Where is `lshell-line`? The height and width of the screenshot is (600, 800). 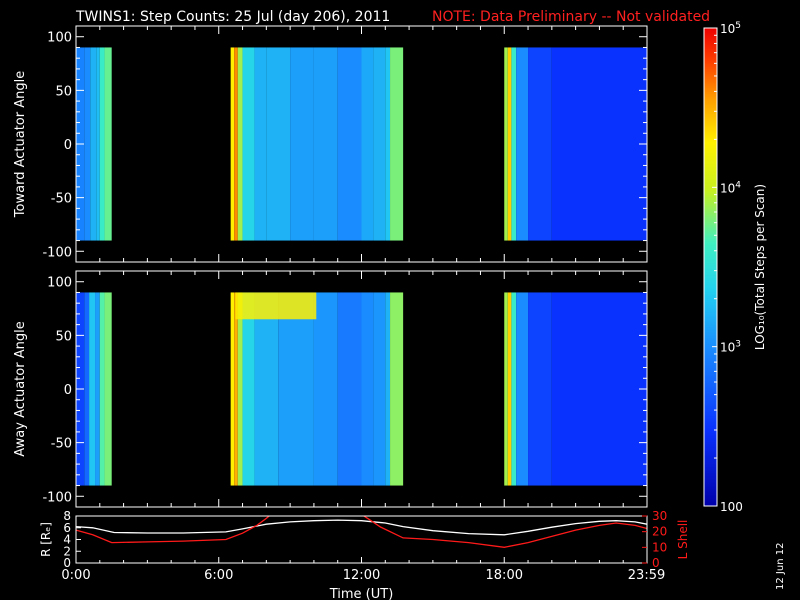
lshell-line is located at coordinates (361, 532).